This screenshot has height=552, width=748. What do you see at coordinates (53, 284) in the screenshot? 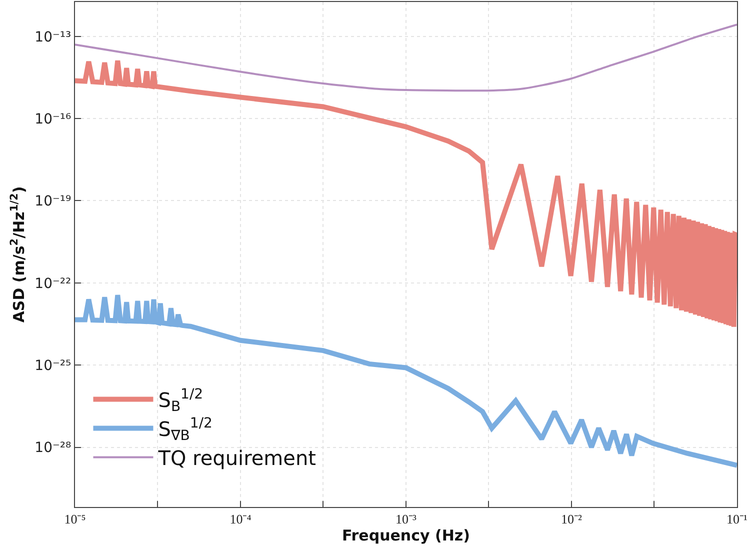
I see `y-tick-label: 10⁻²²` at bounding box center [53, 284].